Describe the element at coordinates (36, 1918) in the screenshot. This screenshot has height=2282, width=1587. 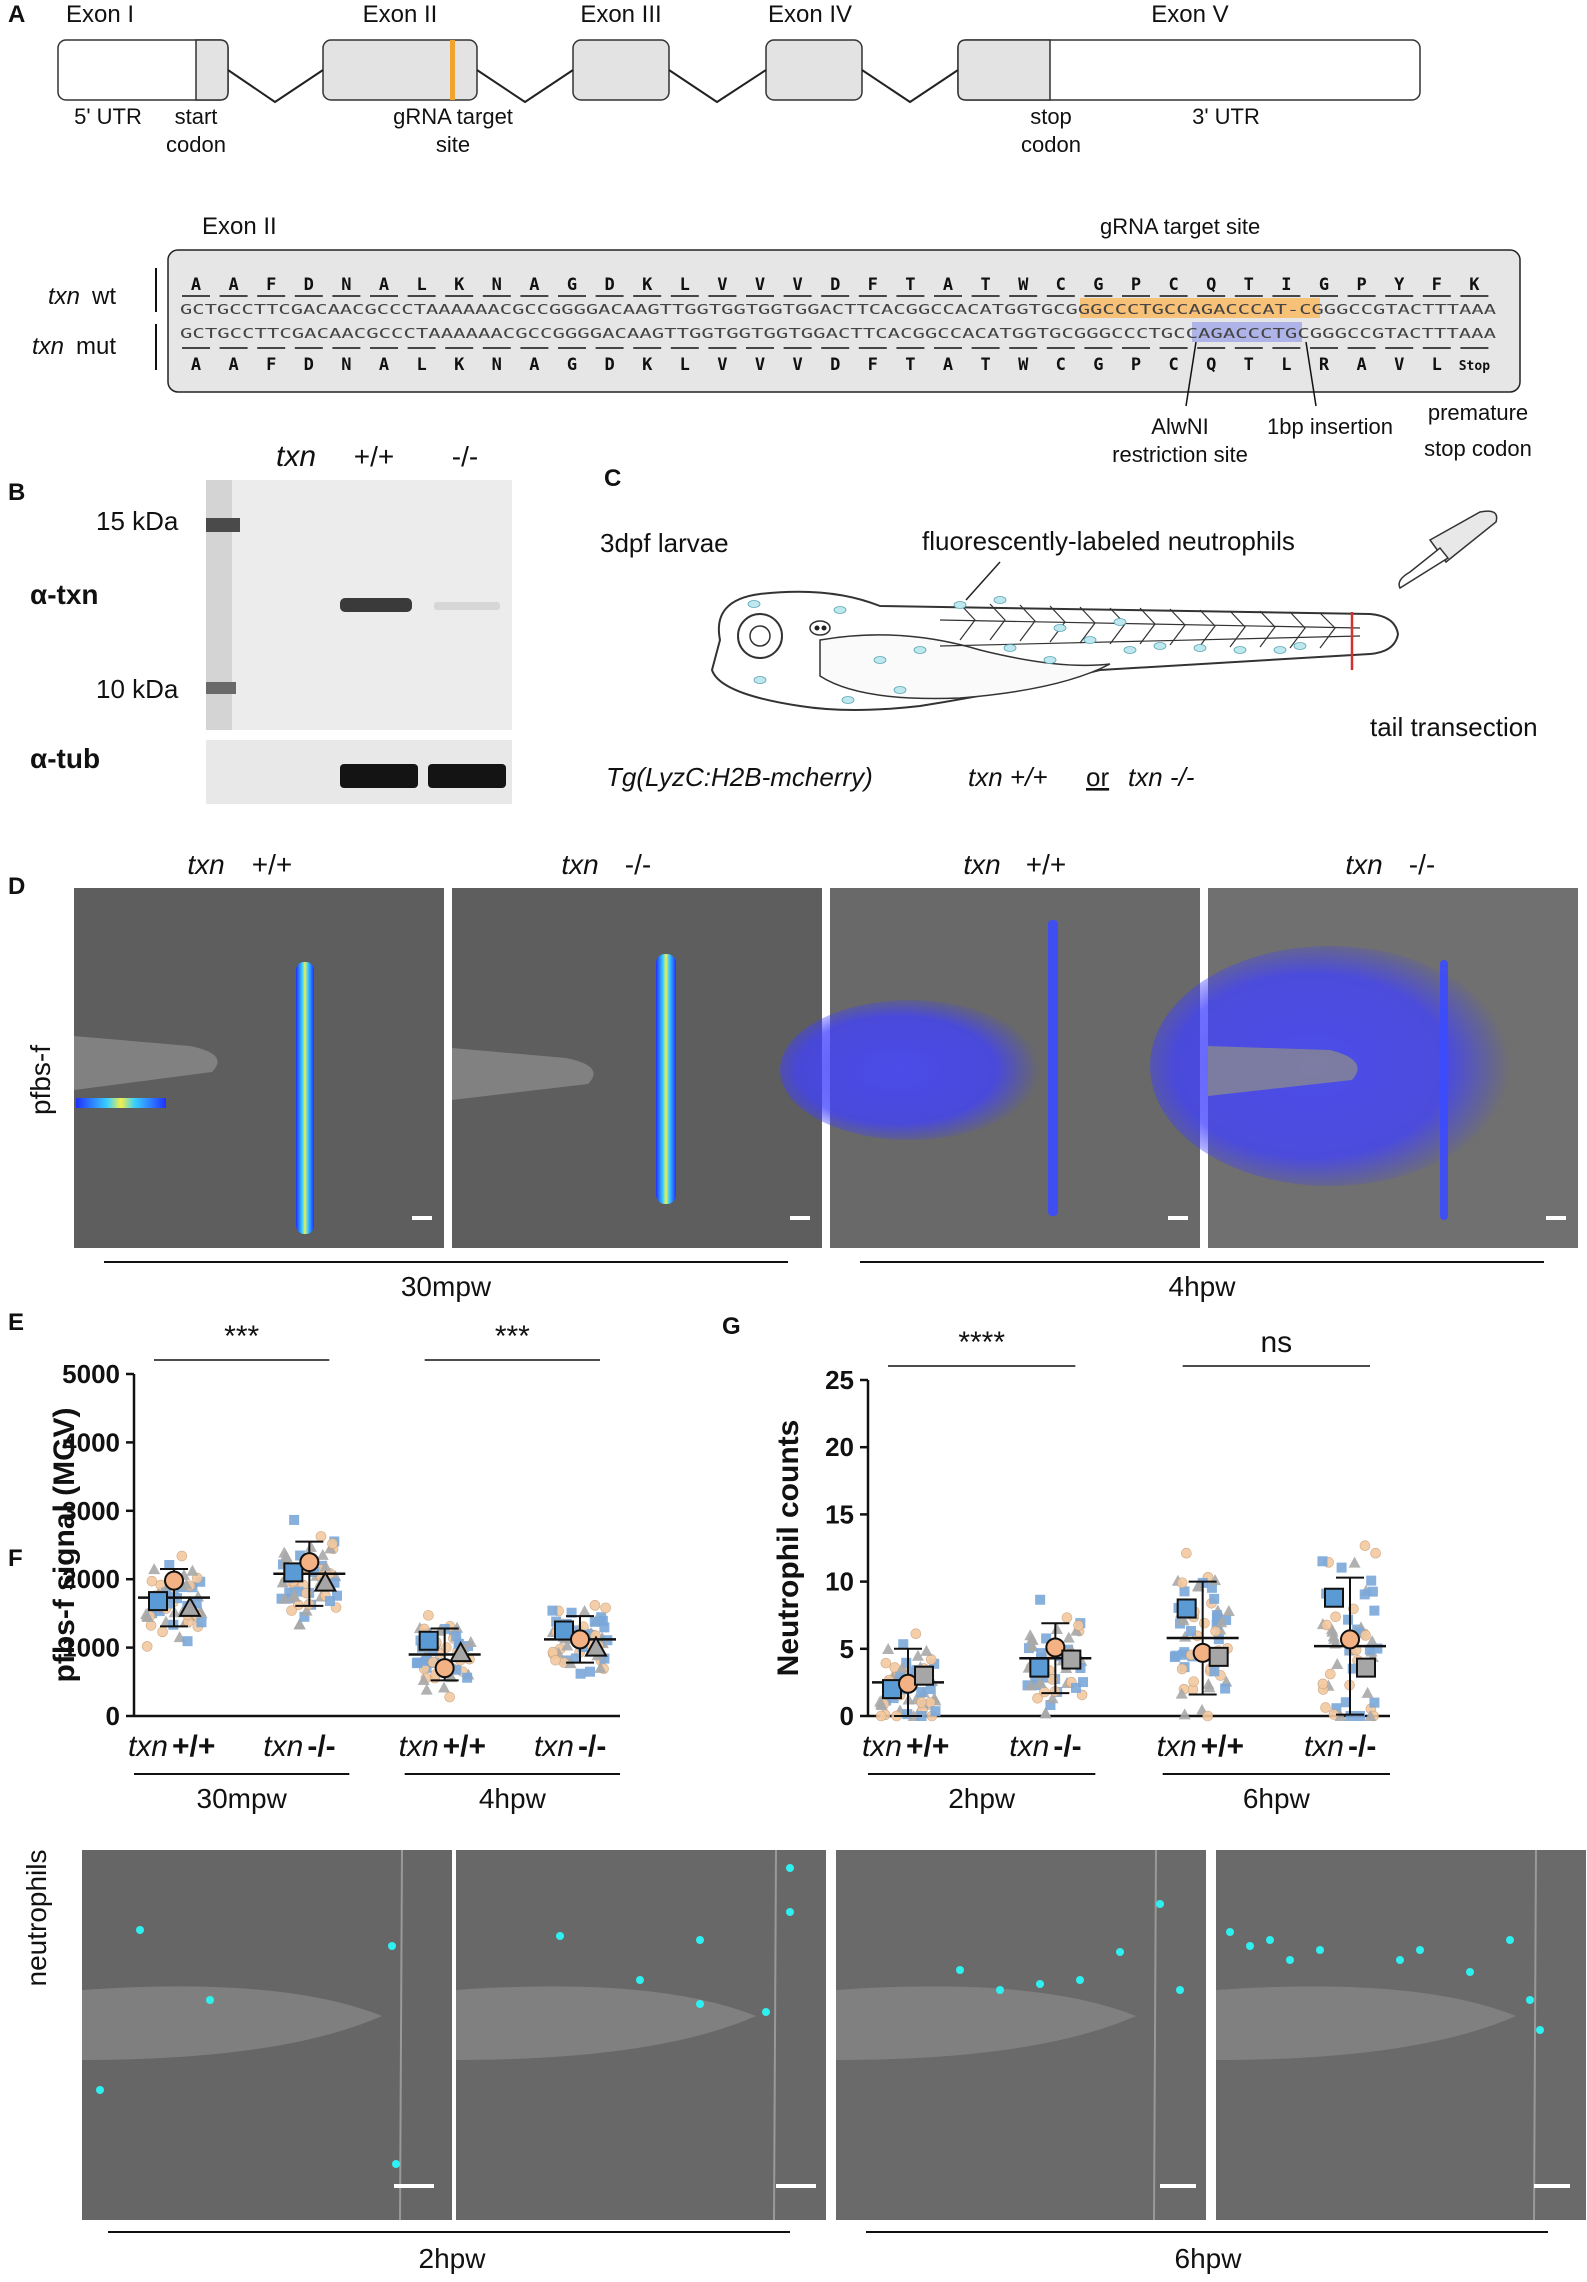
I see `f-row-label: neutrophils` at that location.